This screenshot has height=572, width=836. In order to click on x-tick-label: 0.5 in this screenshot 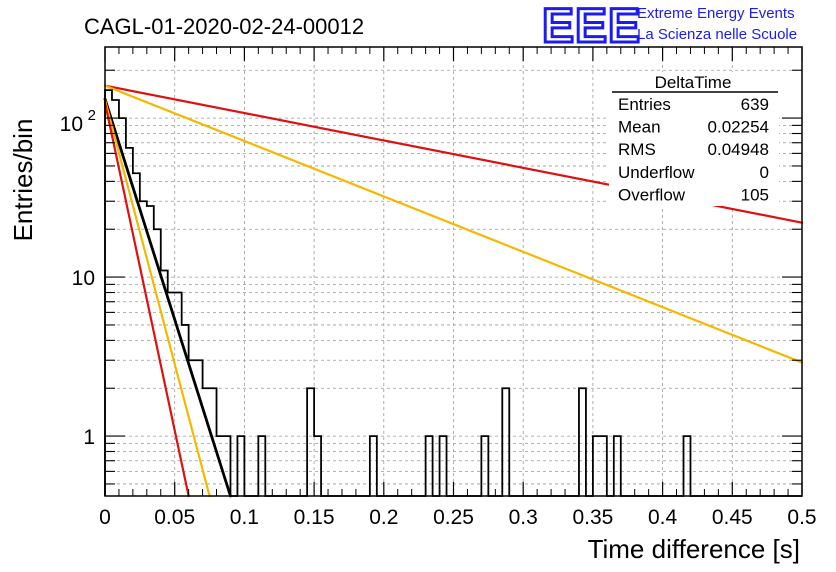, I will do `click(801, 517)`.